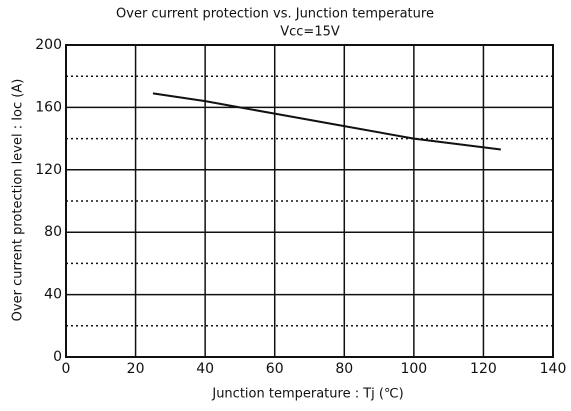 Image resolution: width=571 pixels, height=411 pixels. Describe the element at coordinates (310, 32) in the screenshot. I see `chart-subtitle: Vcc=15V` at that location.